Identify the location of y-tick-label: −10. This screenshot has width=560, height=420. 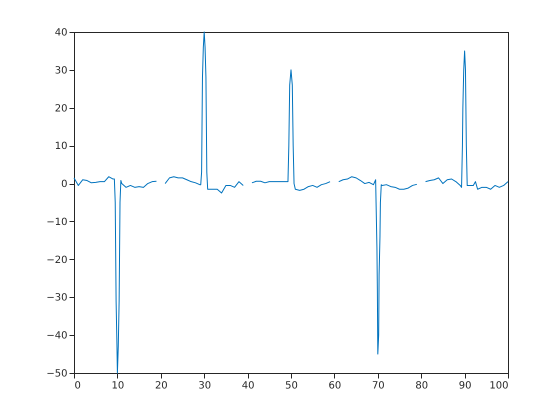
(57, 222).